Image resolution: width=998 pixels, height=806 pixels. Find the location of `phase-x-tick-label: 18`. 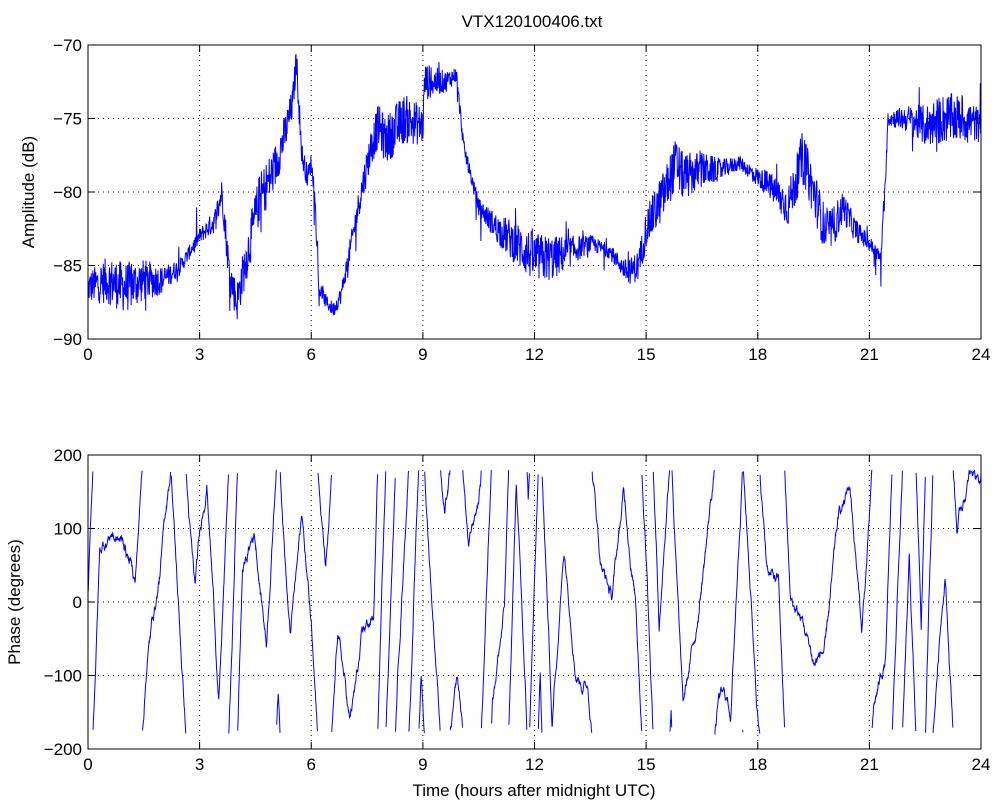

phase-x-tick-label: 18 is located at coordinates (757, 764).